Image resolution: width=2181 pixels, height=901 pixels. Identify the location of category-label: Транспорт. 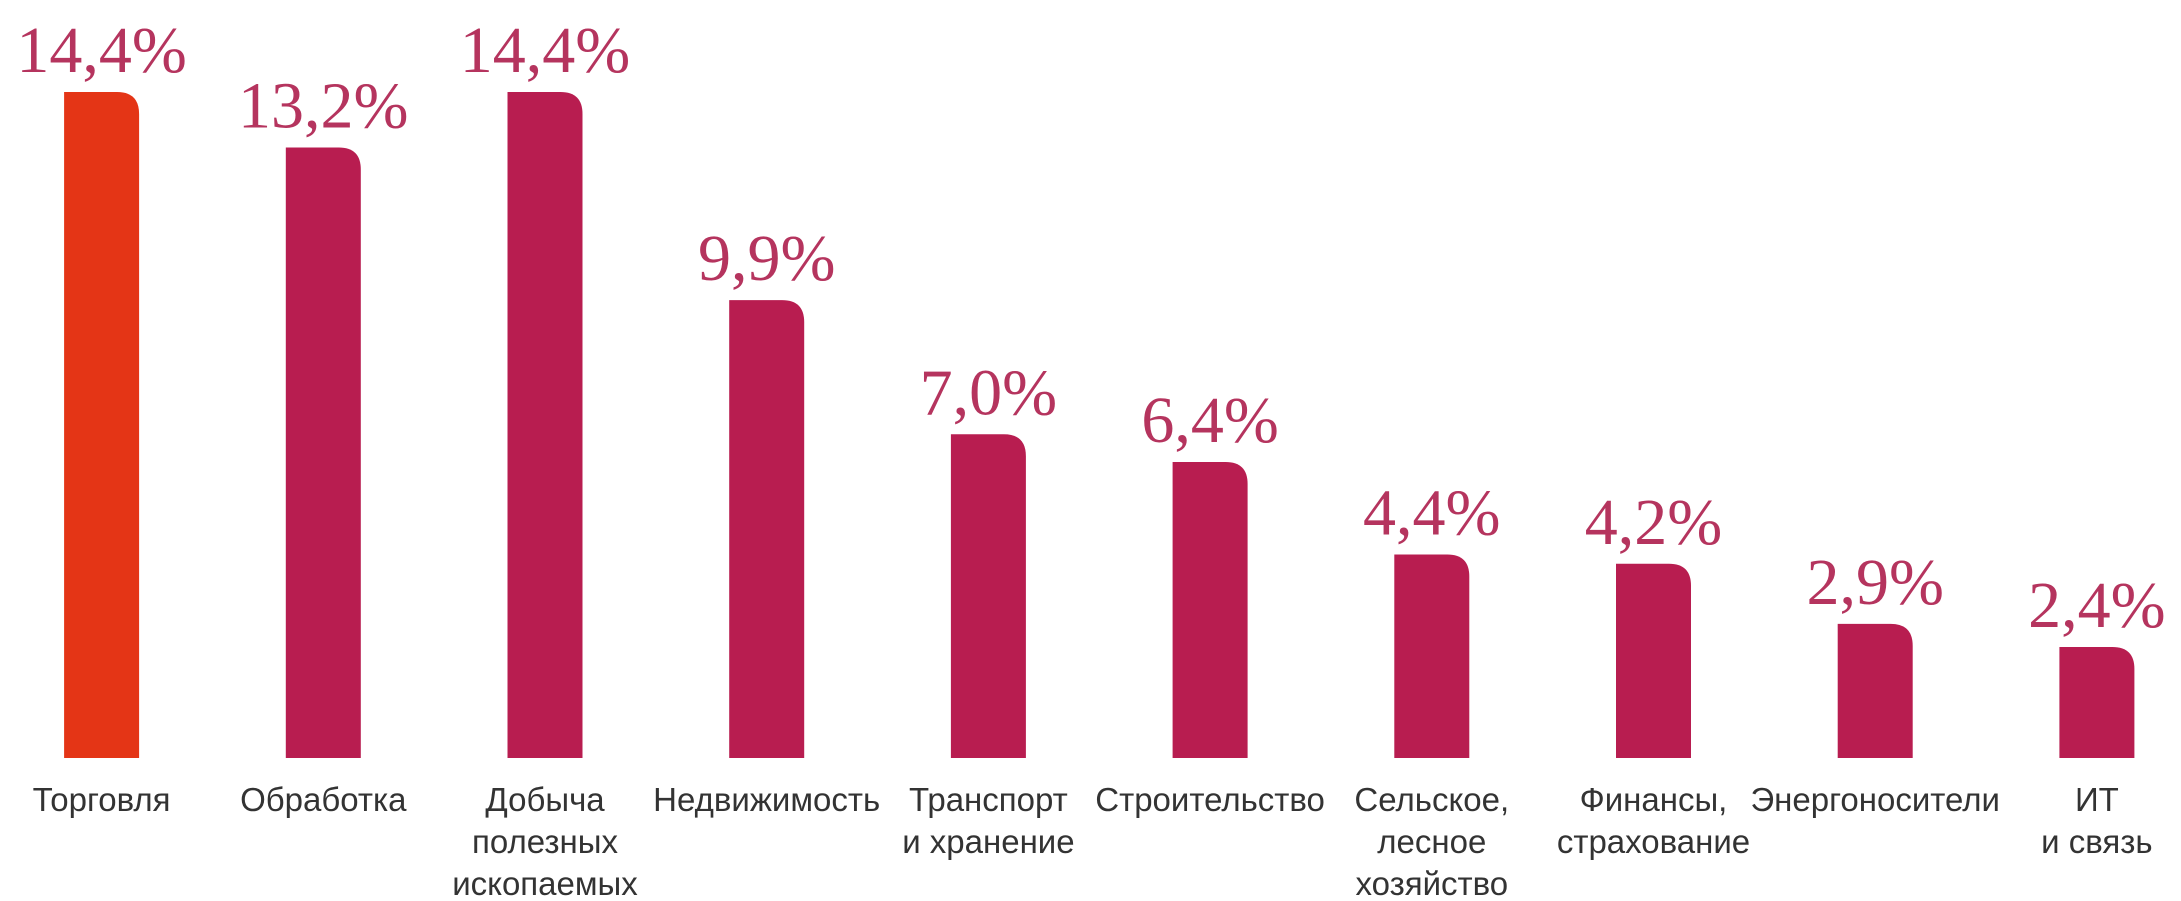
(988, 799).